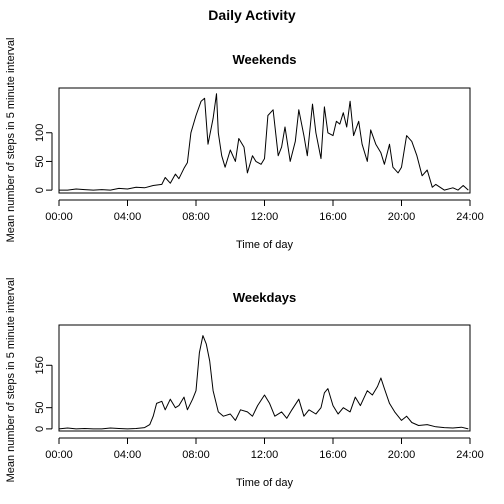 The image size is (504, 504). I want to click on y-tick-label: 150, so click(40, 365).